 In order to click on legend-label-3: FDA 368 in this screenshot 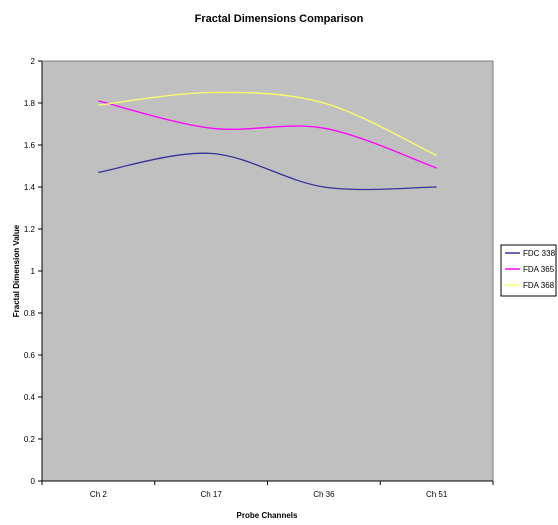, I will do `click(539, 285)`.